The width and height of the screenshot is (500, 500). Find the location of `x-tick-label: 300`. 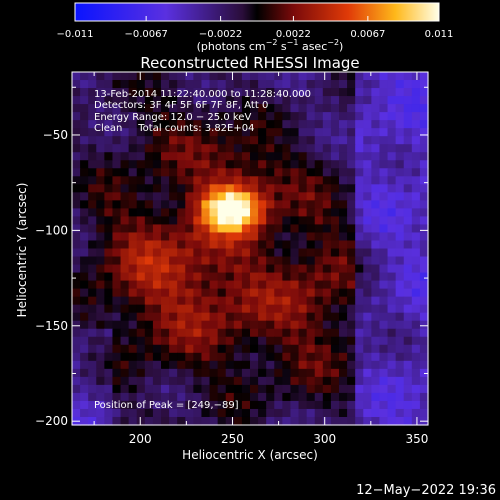

x-tick-label: 300 is located at coordinates (324, 439).